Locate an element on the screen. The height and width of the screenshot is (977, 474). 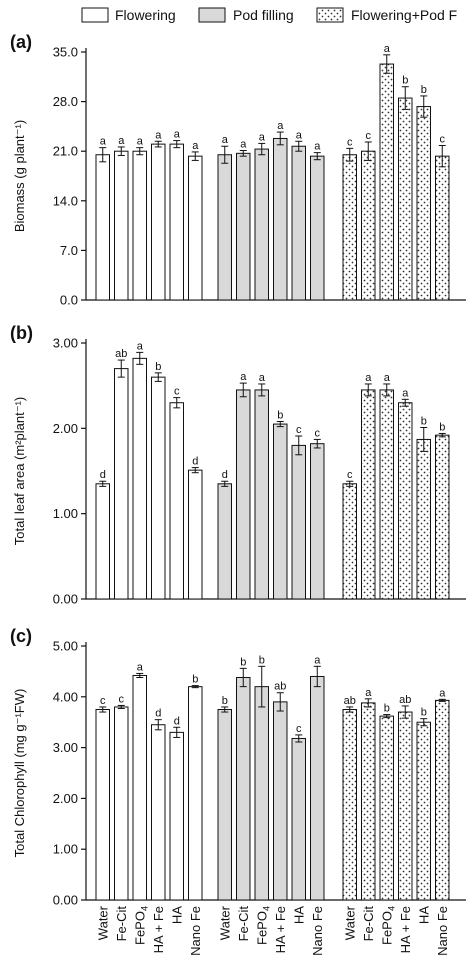
y-tick-label: 21.0 is located at coordinates (65, 151).